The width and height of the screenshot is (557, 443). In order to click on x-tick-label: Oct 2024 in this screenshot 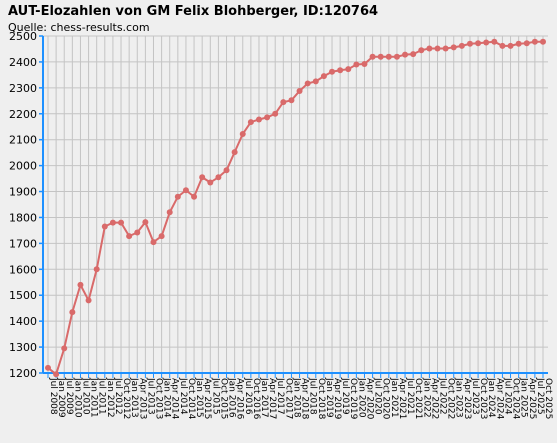, I will do `click(516, 399)`.